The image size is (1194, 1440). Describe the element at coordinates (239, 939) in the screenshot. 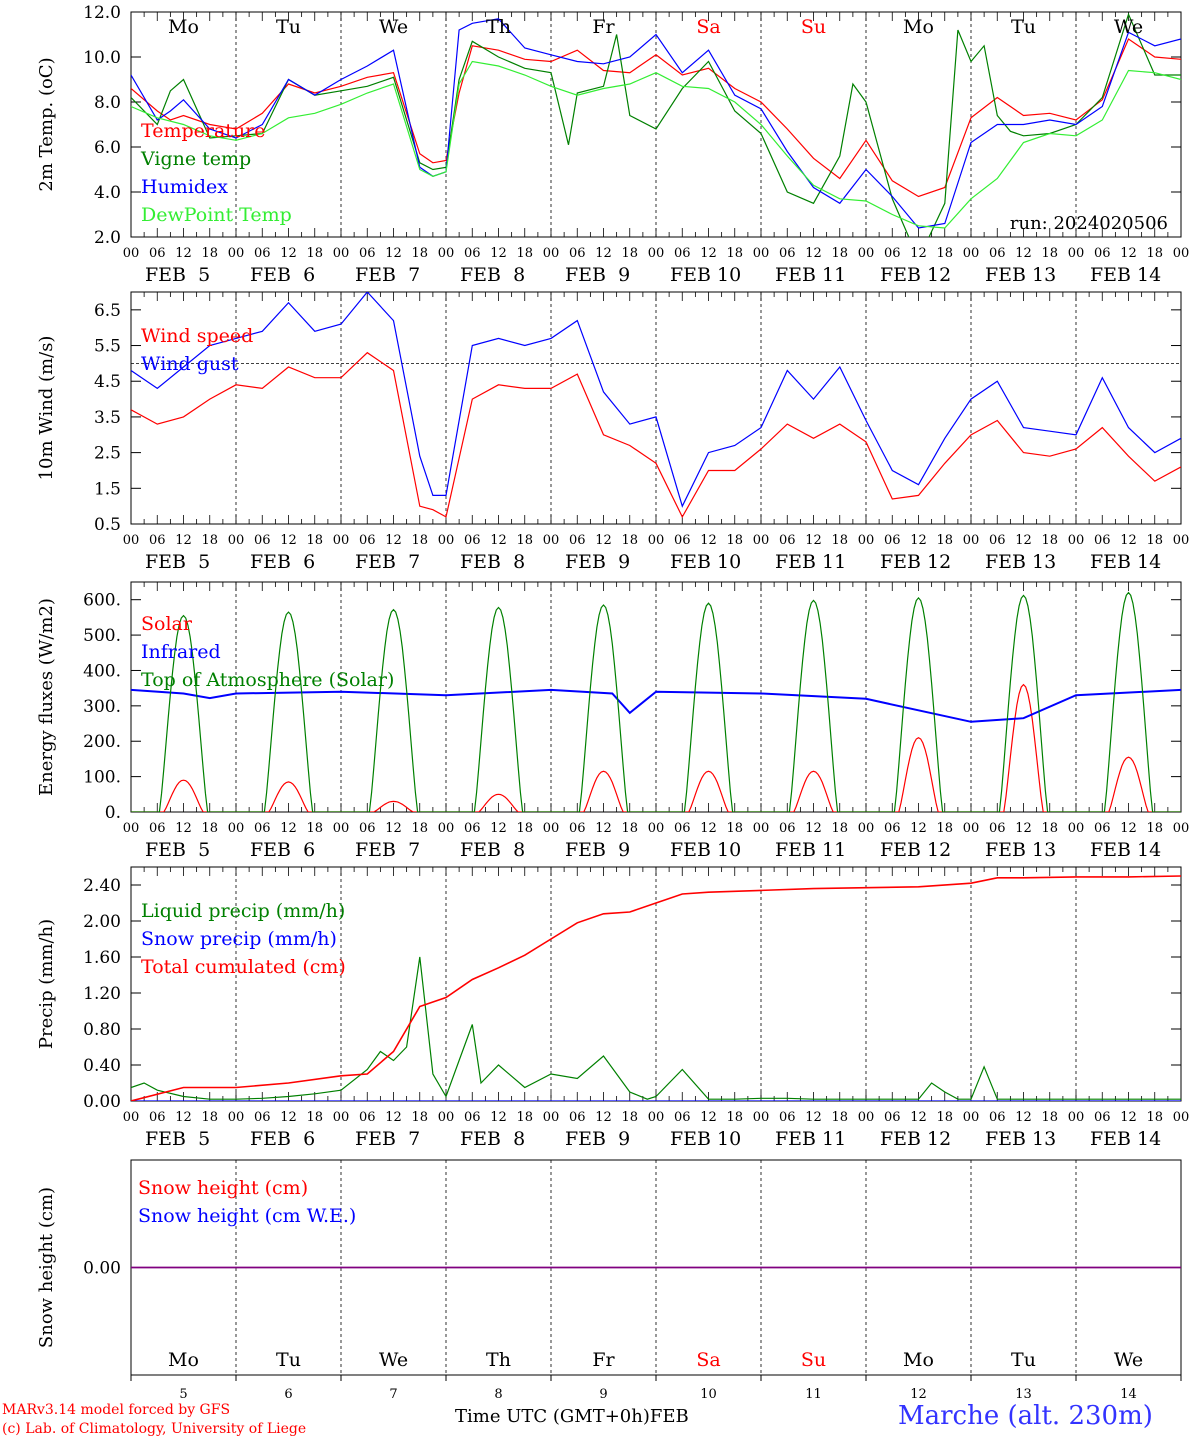

I see `legend-entry: Snow precip (mm/h)` at that location.